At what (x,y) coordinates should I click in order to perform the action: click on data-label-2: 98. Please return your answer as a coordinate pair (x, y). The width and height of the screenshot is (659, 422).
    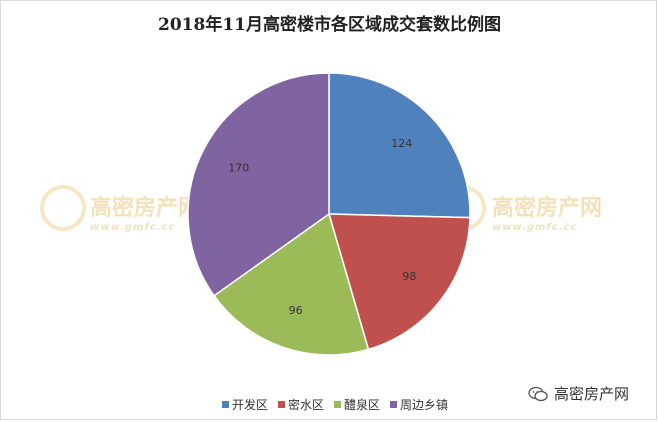
    Looking at the image, I should click on (409, 276).